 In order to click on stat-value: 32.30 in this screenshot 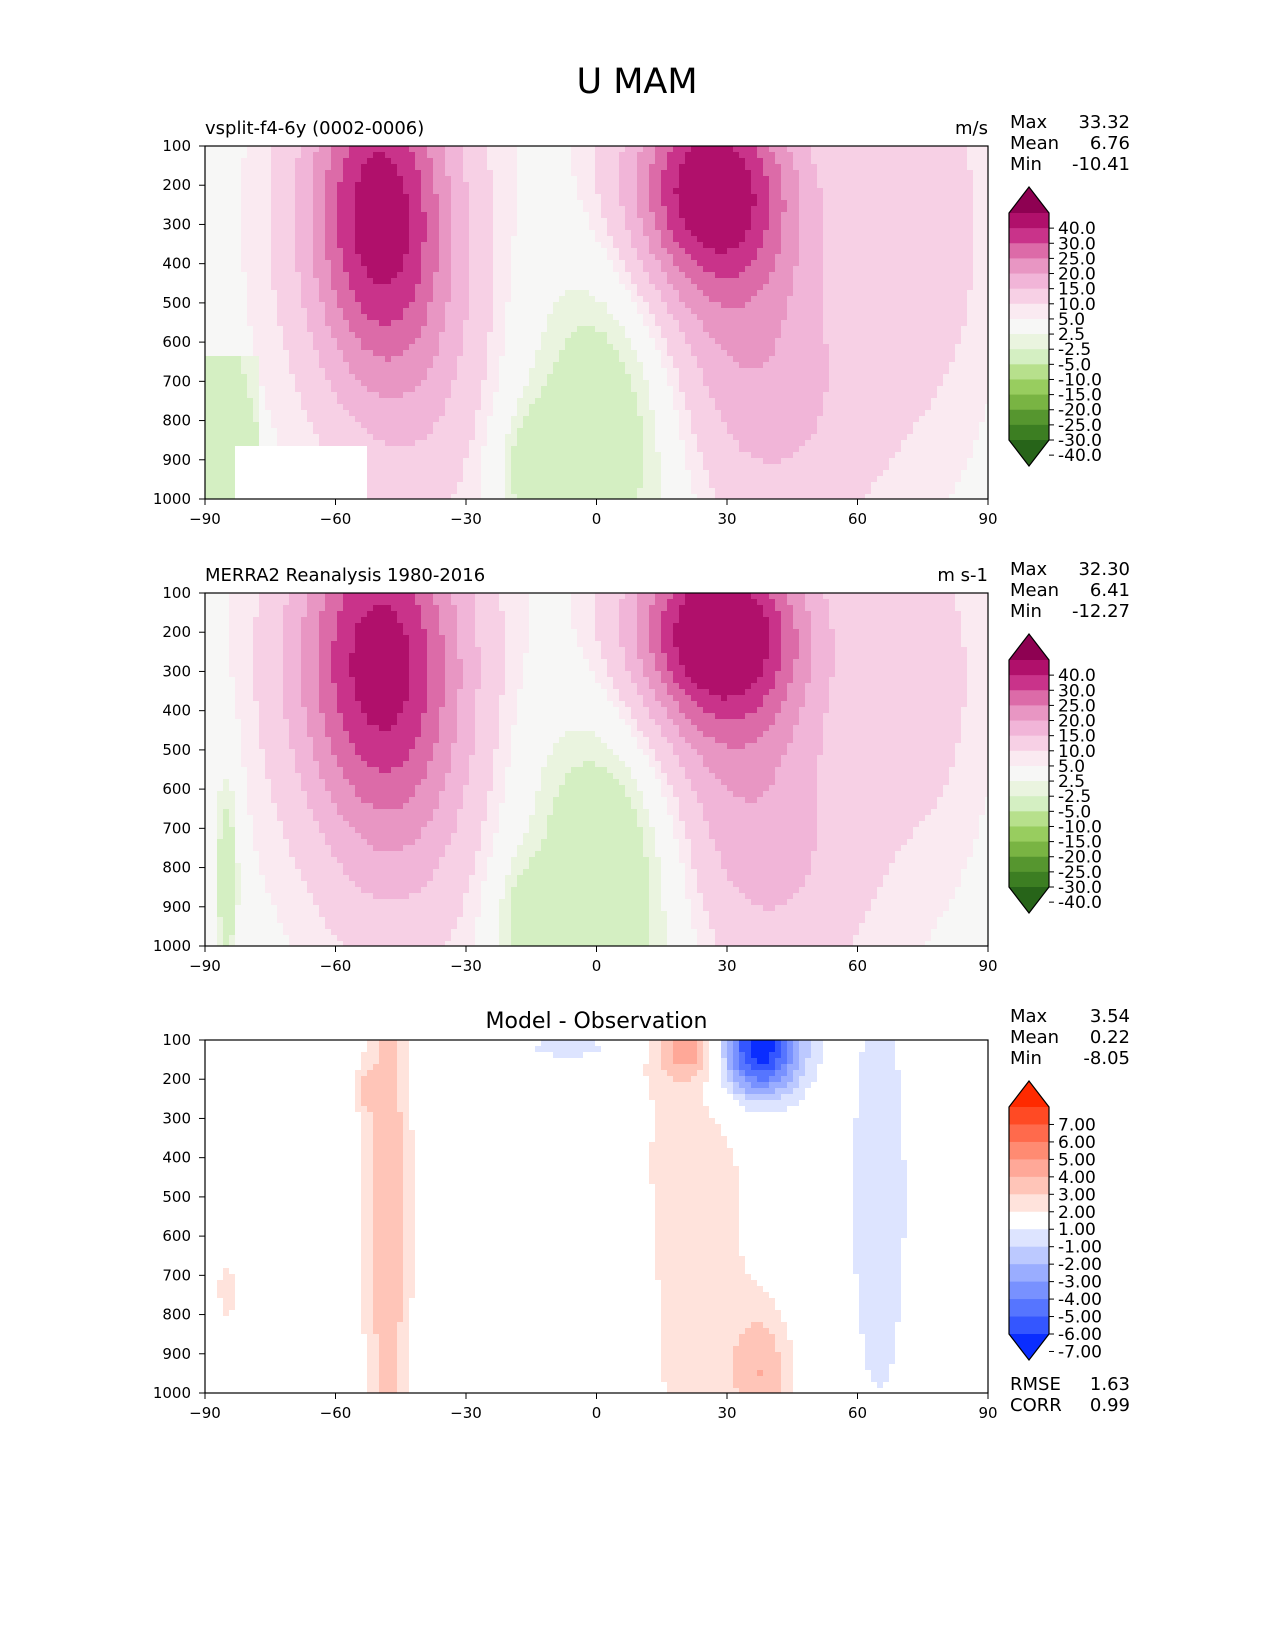, I will do `click(1104, 569)`.